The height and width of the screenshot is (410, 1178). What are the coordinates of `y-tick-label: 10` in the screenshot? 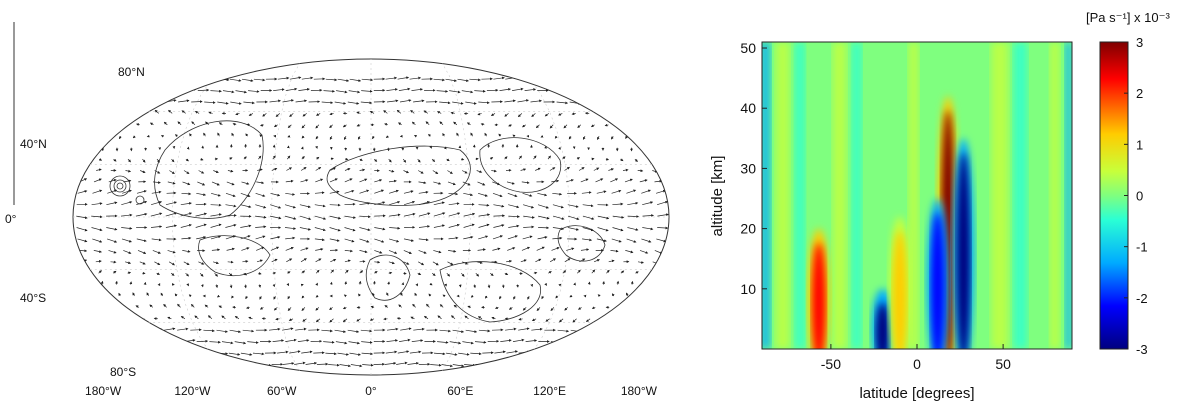 It's located at (748, 289).